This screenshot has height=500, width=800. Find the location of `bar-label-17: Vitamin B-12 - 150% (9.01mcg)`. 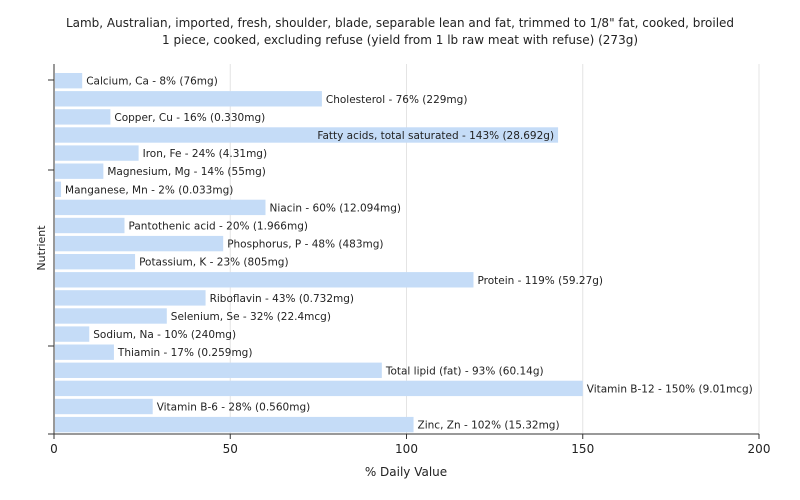

bar-label-17: Vitamin B-12 - 150% (9.01mcg) is located at coordinates (670, 389).